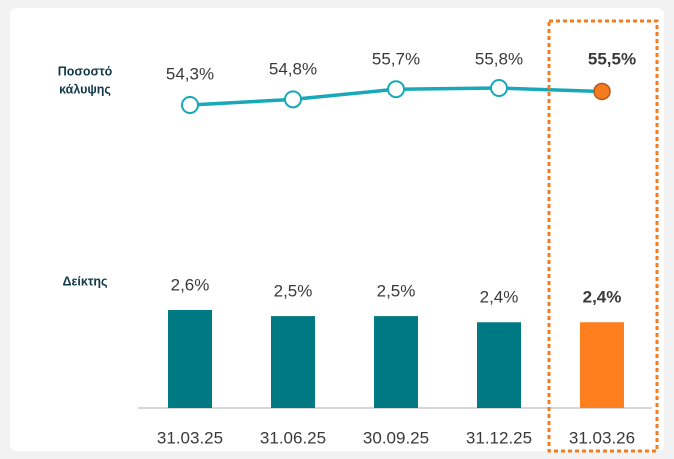 The image size is (674, 459). What do you see at coordinates (499, 58) in the screenshot?
I see `value-label: 55,8%` at bounding box center [499, 58].